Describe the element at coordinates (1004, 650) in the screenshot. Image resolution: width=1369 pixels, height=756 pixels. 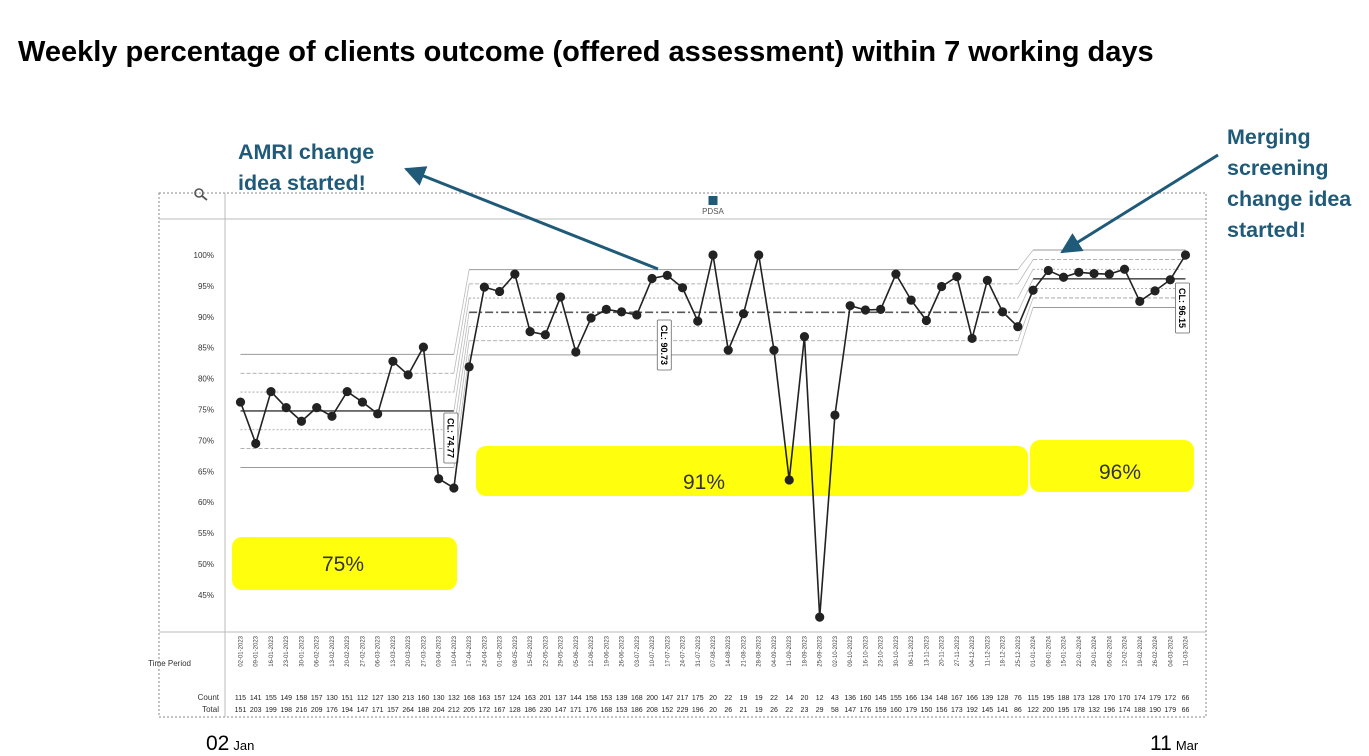
I see `x-tick-label: 18-12-2023` at that location.